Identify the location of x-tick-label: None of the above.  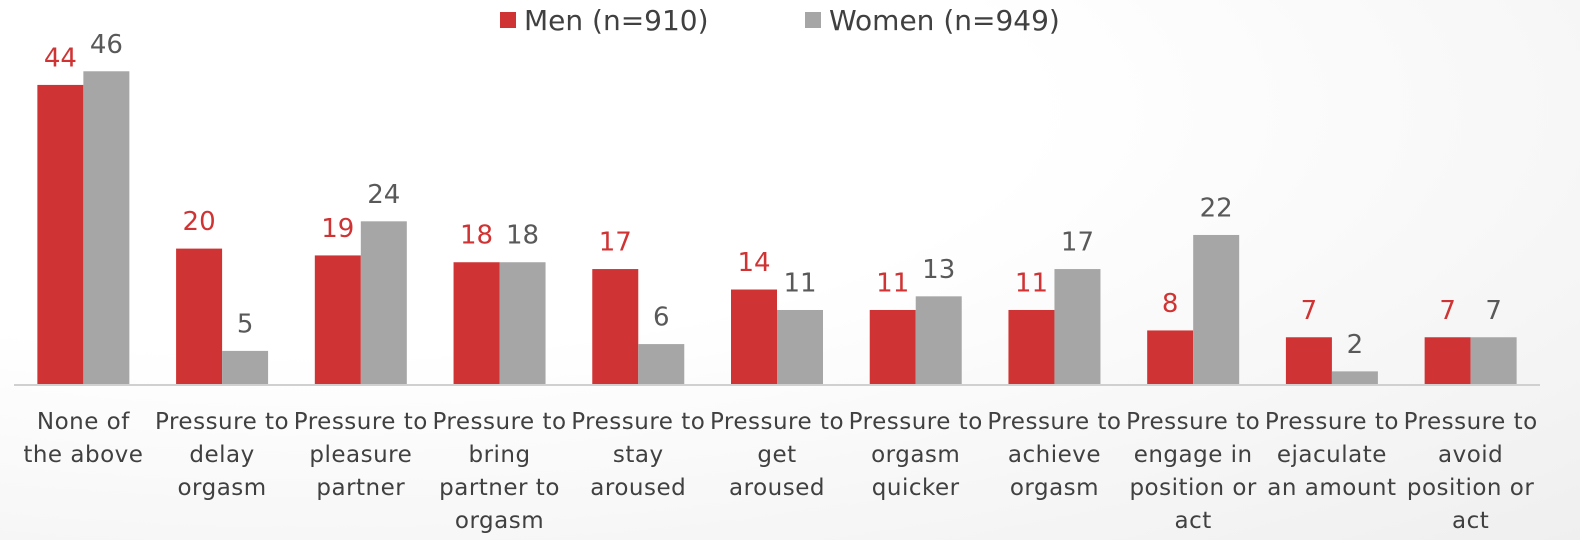
(83, 438).